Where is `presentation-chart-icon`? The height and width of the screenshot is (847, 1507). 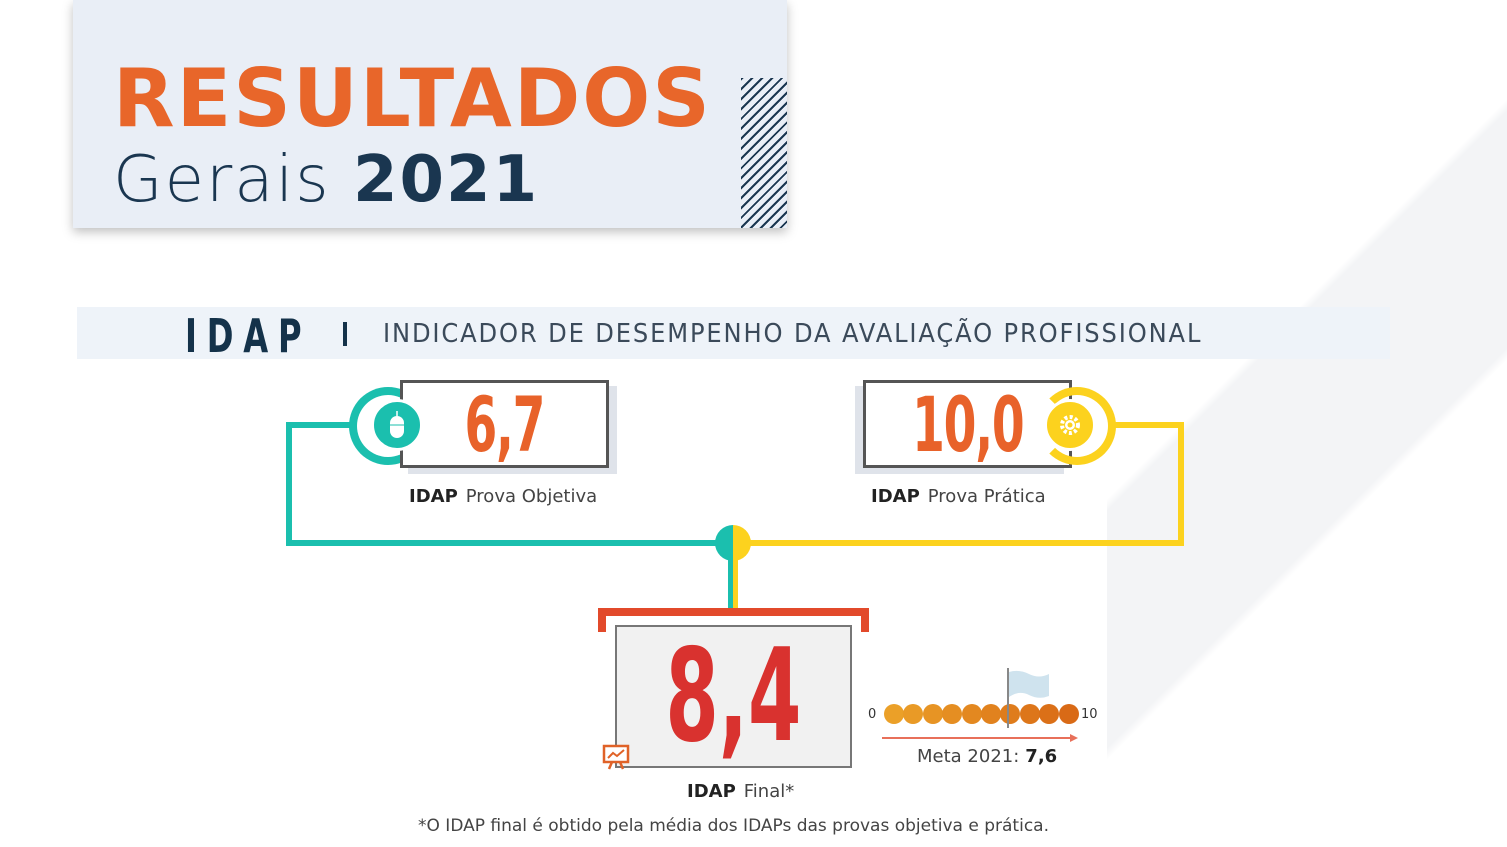
presentation-chart-icon is located at coordinates (616, 759).